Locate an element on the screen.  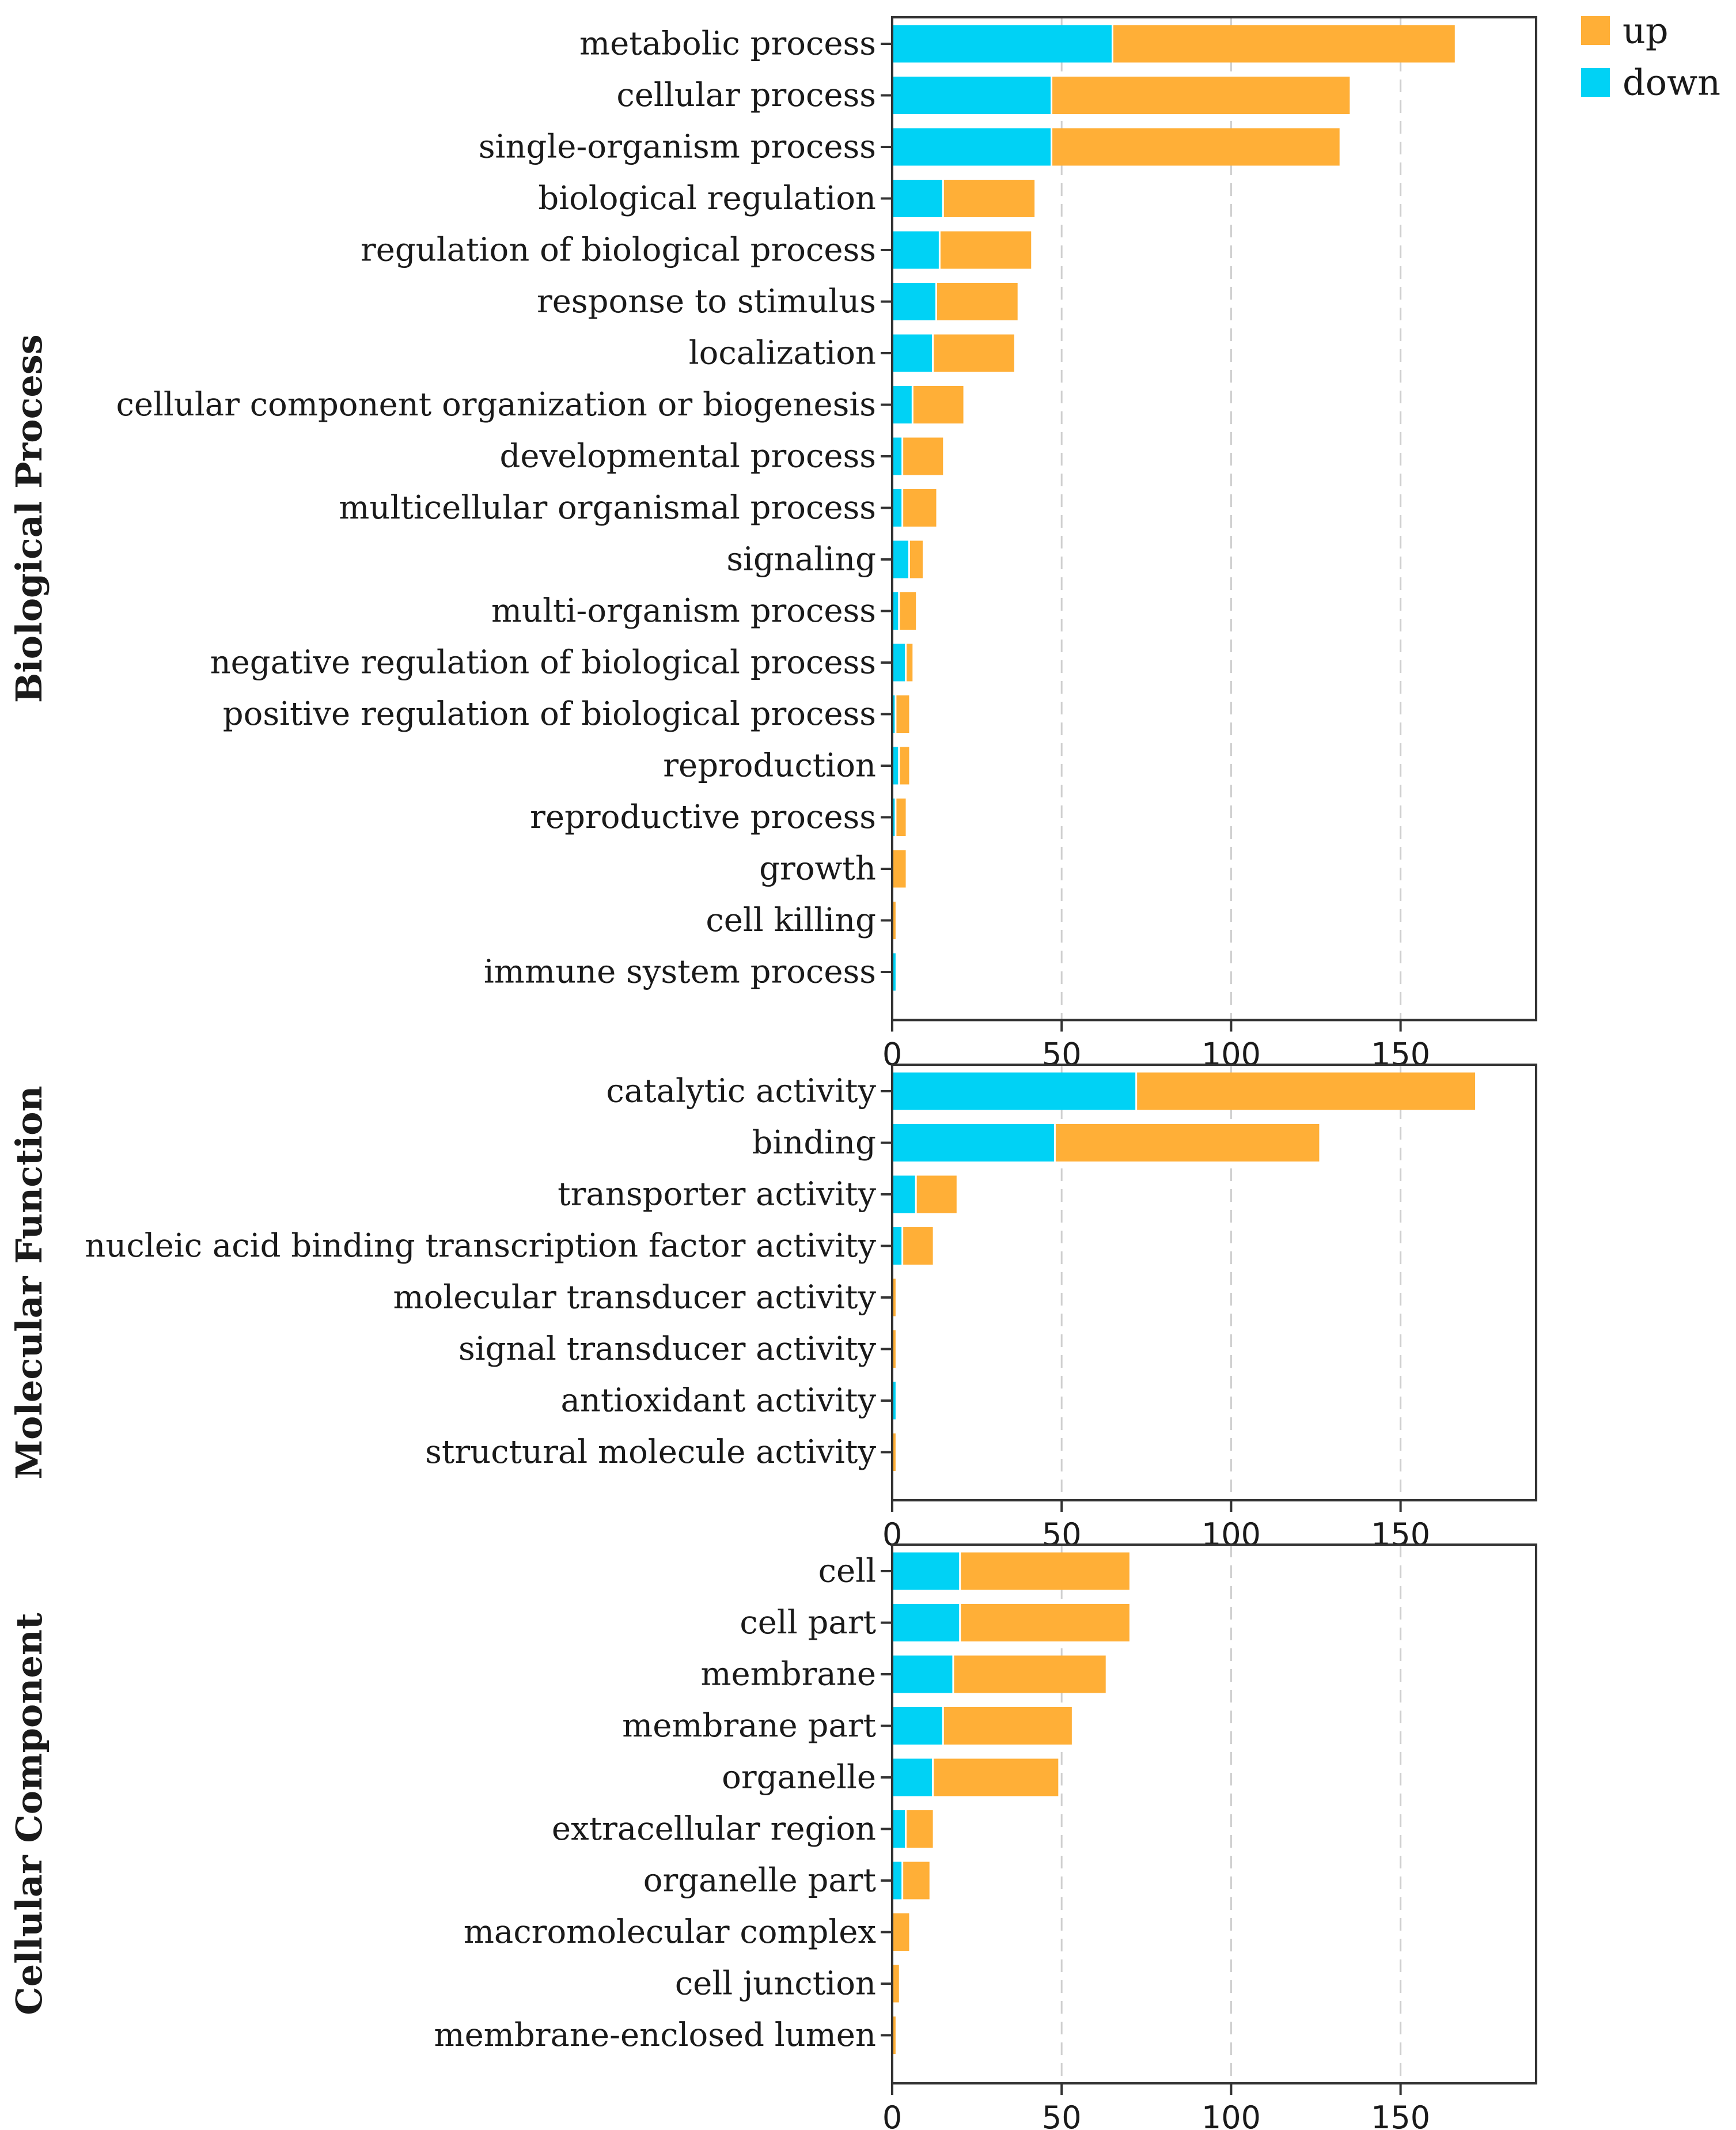
plot-frame-cellular-component is located at coordinates (1214, 1813).